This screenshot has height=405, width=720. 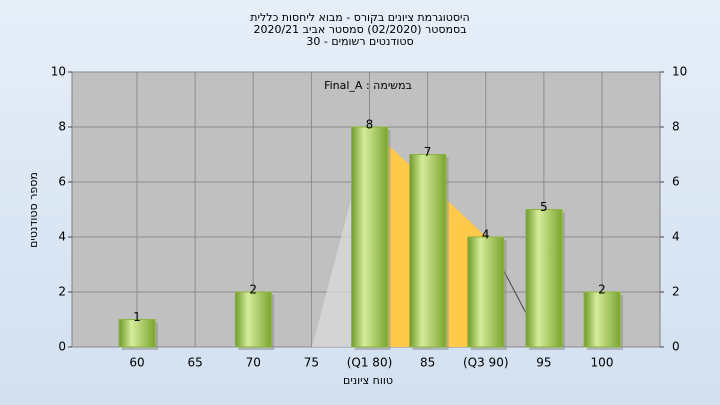 I want to click on x-tick-label: 65, so click(x=194, y=363).